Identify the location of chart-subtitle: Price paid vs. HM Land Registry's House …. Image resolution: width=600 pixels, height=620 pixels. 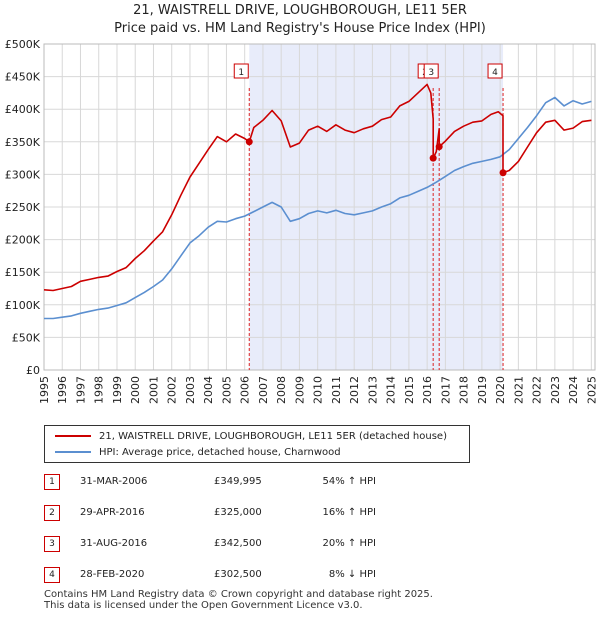
(300, 28).